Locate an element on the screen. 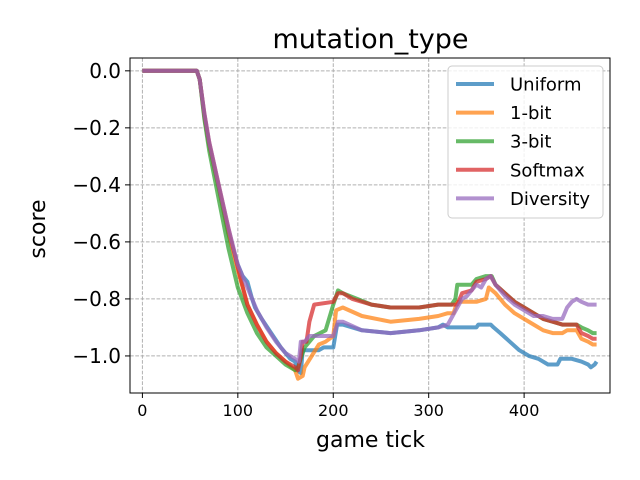  legend-label-3-bit: 3-bit is located at coordinates (530, 142).